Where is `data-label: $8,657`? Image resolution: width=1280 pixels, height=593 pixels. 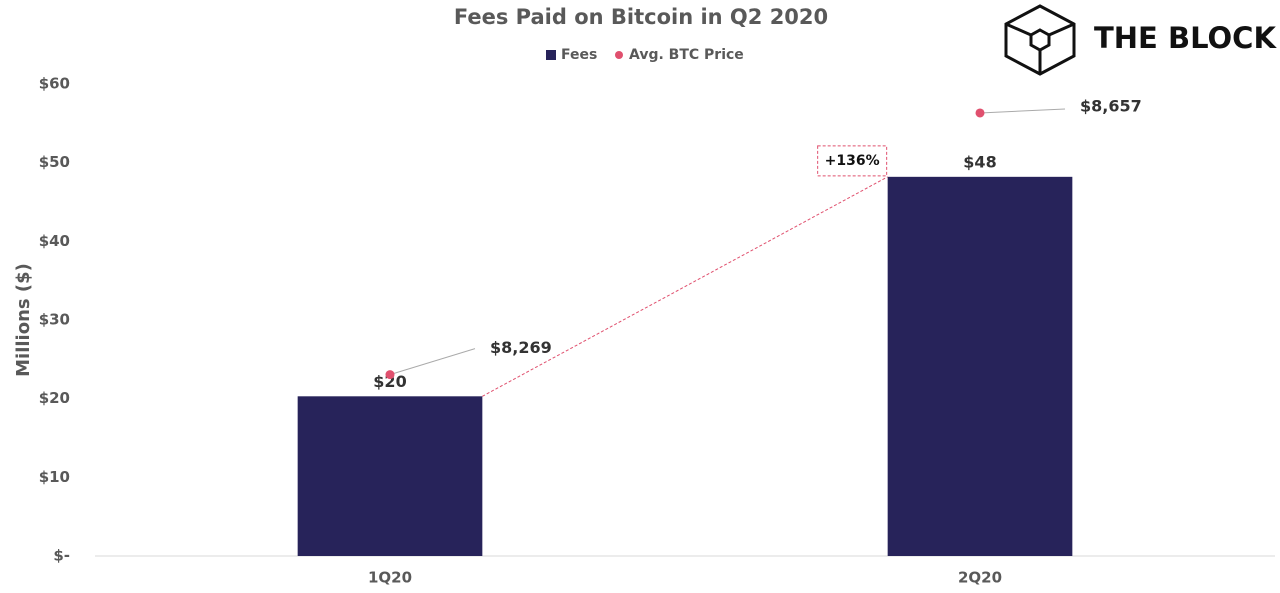
data-label: $8,657 is located at coordinates (1111, 105).